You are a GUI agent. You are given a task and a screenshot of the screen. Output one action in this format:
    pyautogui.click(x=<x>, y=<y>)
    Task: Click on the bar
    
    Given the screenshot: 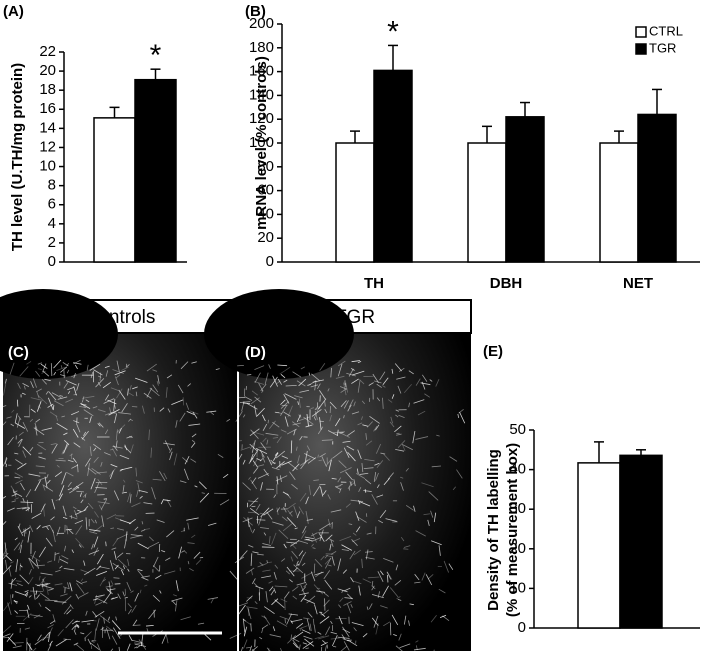 What is the action you would take?
    pyautogui.click(x=641, y=541)
    